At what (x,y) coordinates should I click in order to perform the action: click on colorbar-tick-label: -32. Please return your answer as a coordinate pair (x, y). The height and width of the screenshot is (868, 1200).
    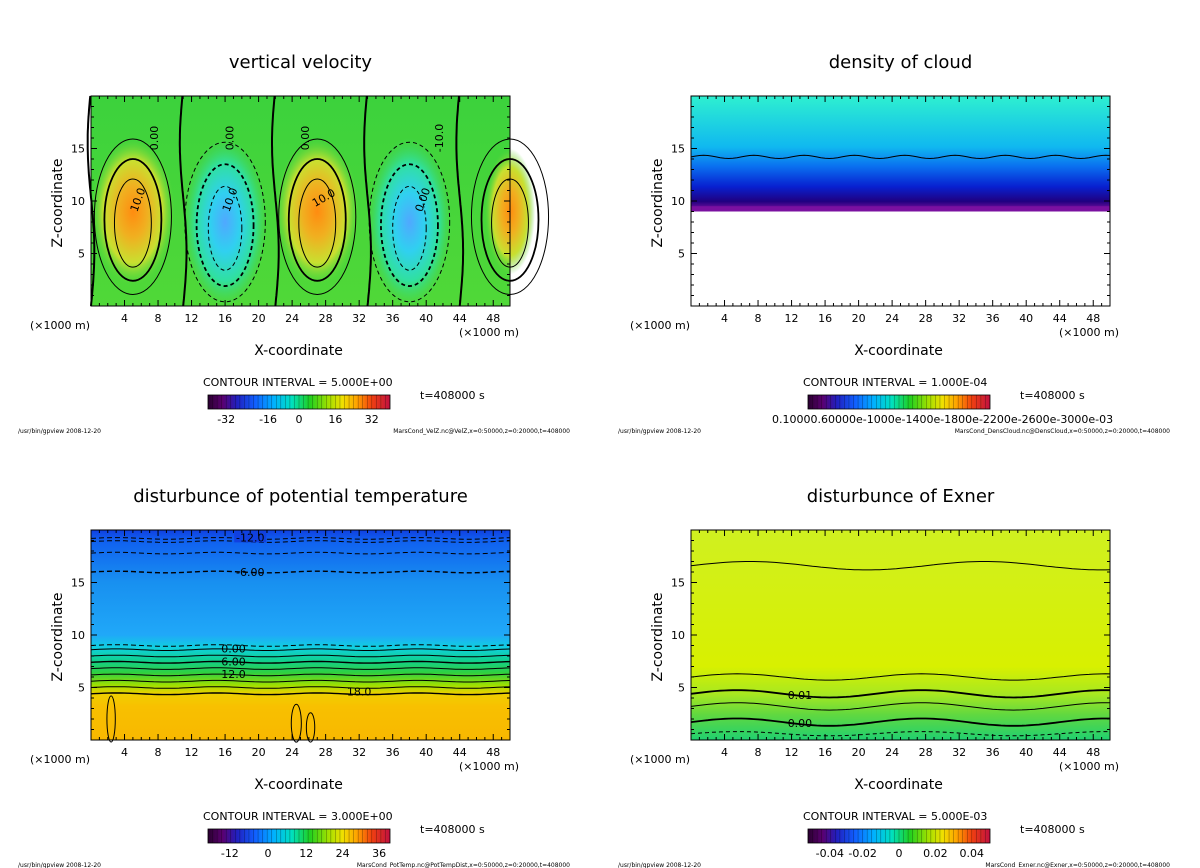
    Looking at the image, I should click on (226, 419).